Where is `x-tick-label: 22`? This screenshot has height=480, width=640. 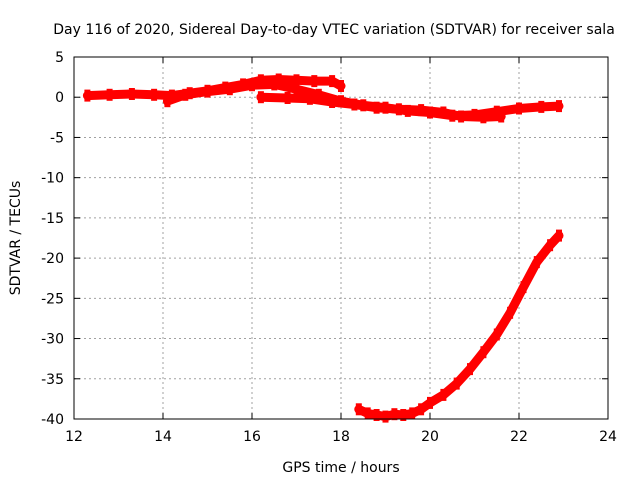 x-tick-label: 22 is located at coordinates (519, 437).